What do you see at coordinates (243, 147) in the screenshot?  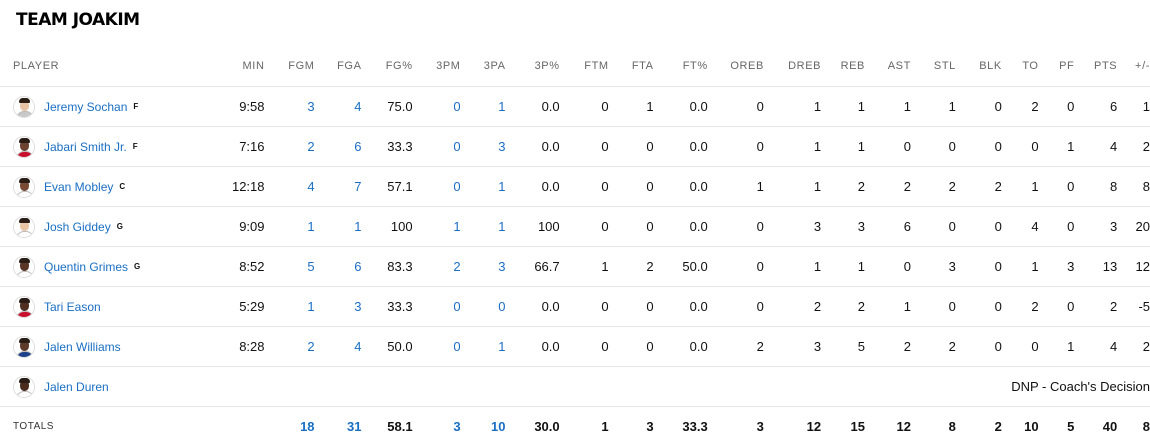 I see `stat-min: 7:16` at bounding box center [243, 147].